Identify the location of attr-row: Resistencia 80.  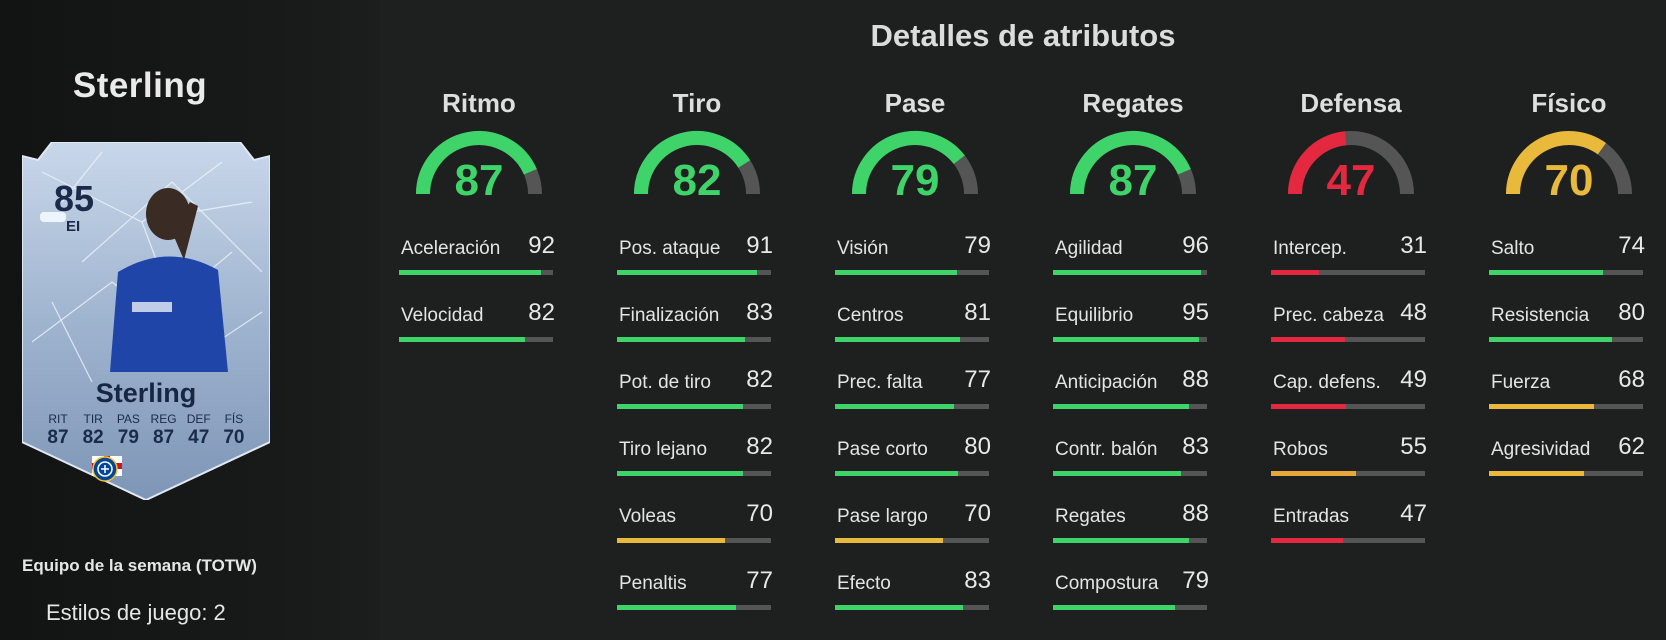
(1569, 326).